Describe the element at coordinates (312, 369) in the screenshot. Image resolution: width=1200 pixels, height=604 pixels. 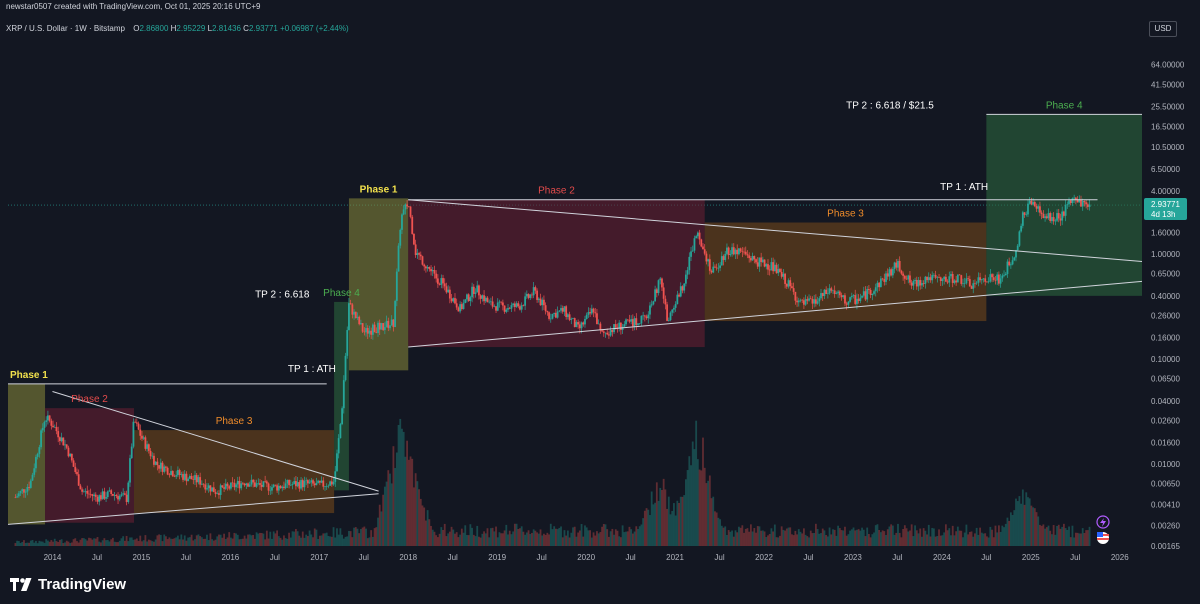
I see `tp-annotation-1: TP 1 : ATH` at that location.